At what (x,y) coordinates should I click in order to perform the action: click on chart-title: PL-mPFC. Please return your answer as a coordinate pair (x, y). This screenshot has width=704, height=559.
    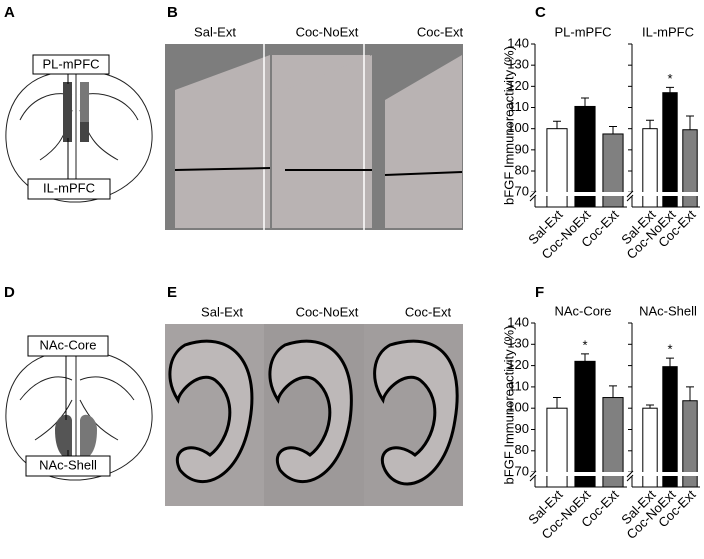
    Looking at the image, I should click on (582, 31).